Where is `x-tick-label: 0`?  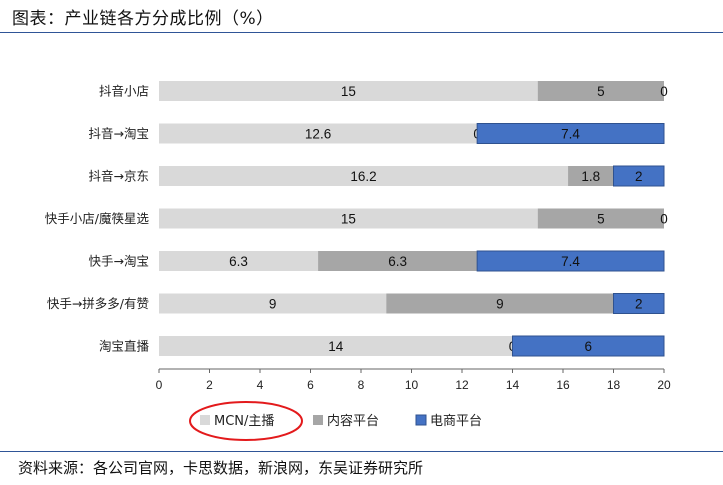
x-tick-label: 0 is located at coordinates (159, 385).